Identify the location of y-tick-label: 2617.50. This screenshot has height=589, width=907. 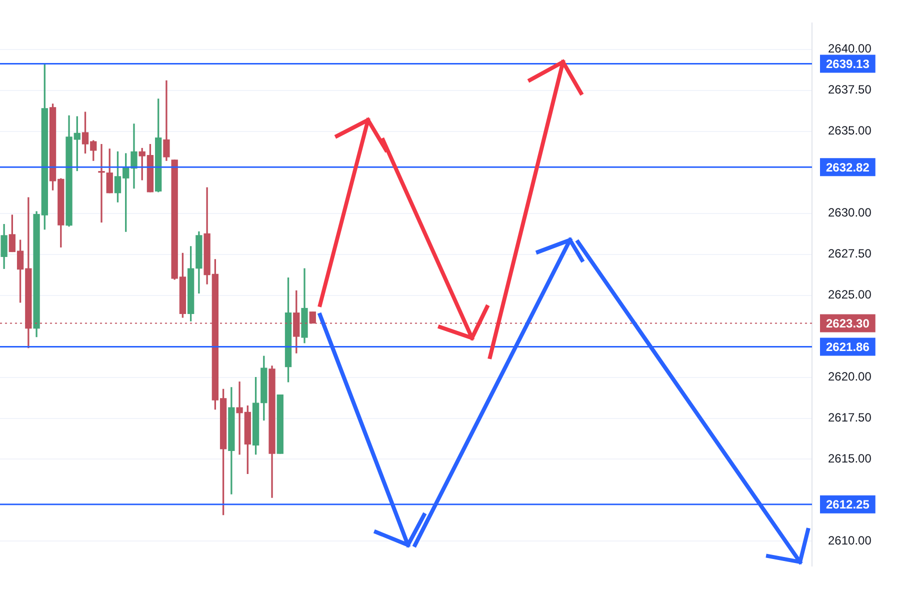
(850, 417).